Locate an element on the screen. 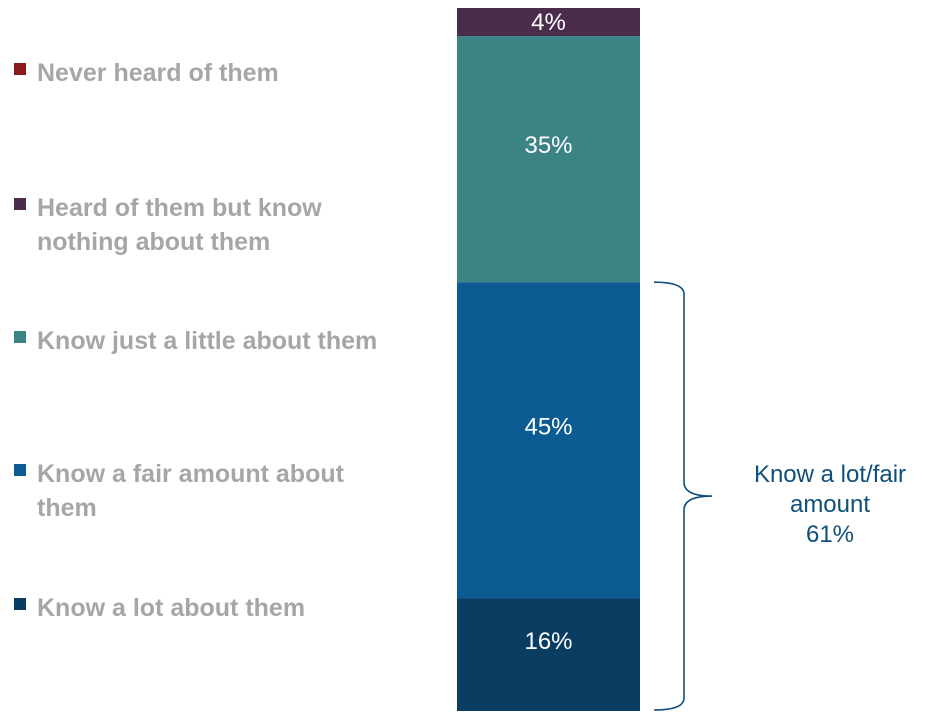  data-label-0: 16% is located at coordinates (548, 641).